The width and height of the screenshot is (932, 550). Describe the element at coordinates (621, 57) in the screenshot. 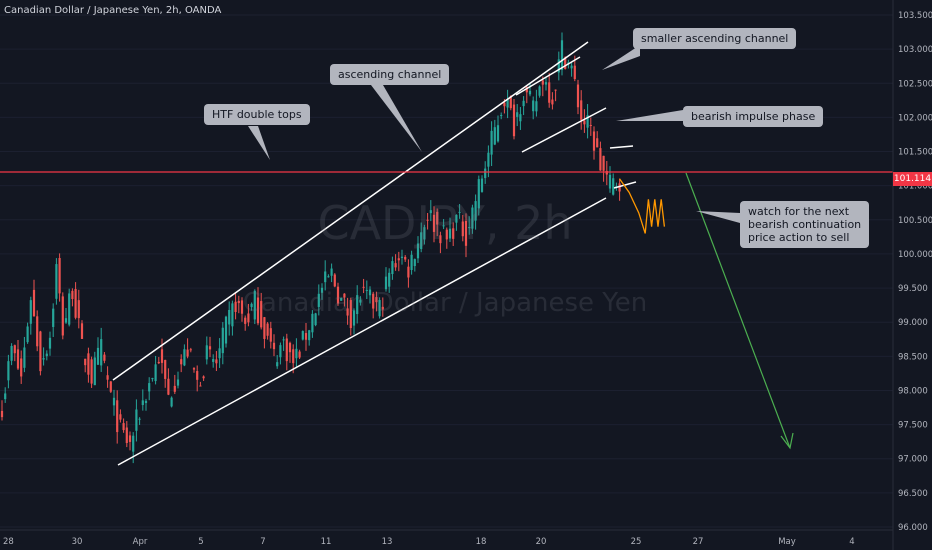

I see `callout-pointer-smaller` at that location.